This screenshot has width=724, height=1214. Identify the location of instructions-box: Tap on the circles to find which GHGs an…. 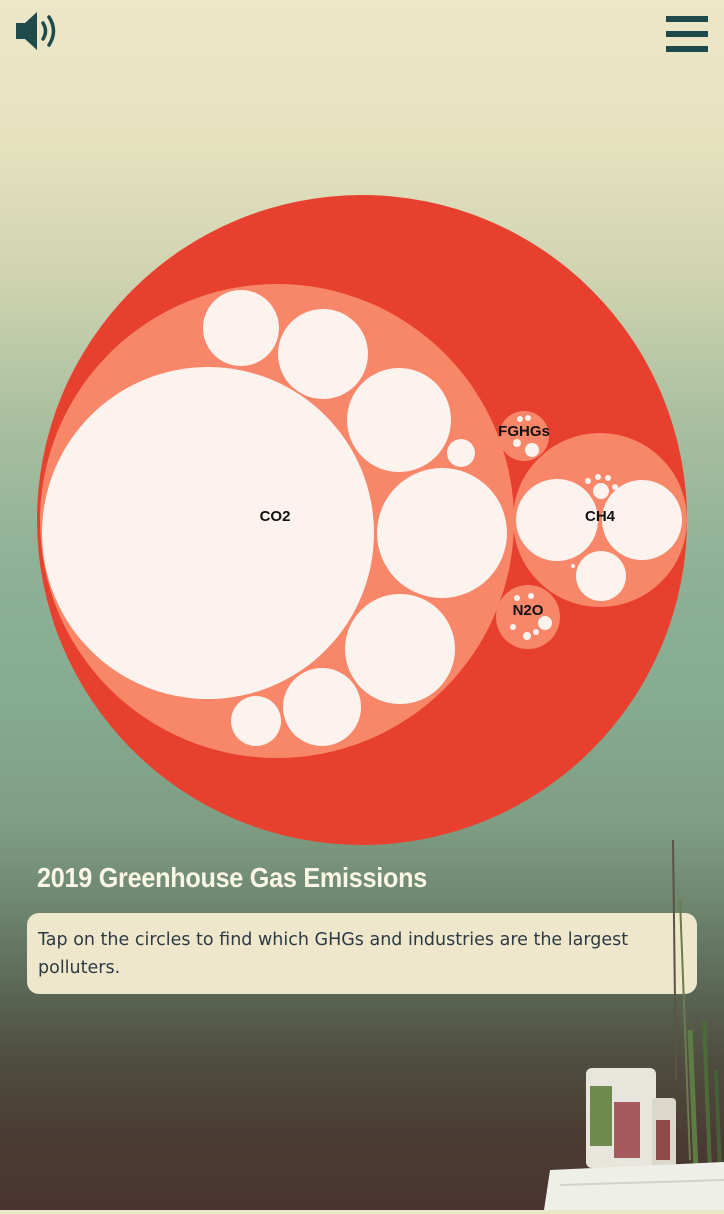
(362, 953).